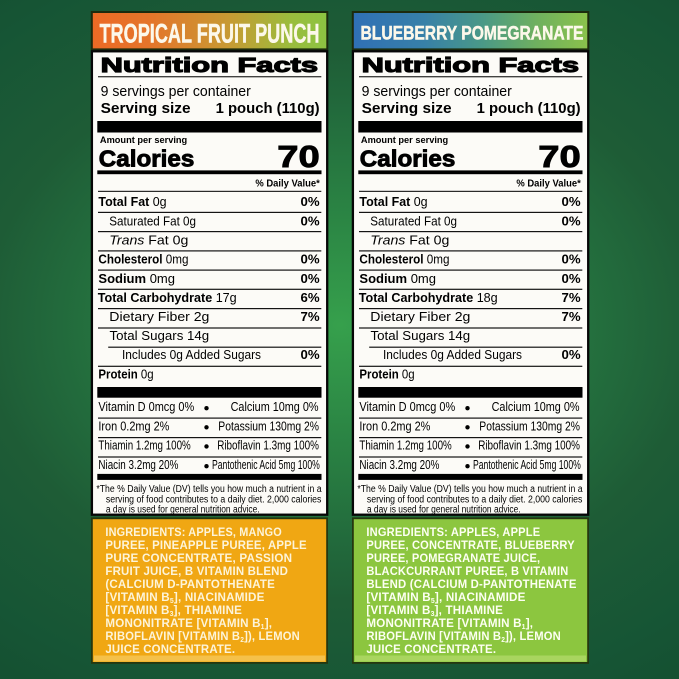 The image size is (679, 679). Describe the element at coordinates (310, 297) in the screenshot. I see `svg-text: 6%` at that location.